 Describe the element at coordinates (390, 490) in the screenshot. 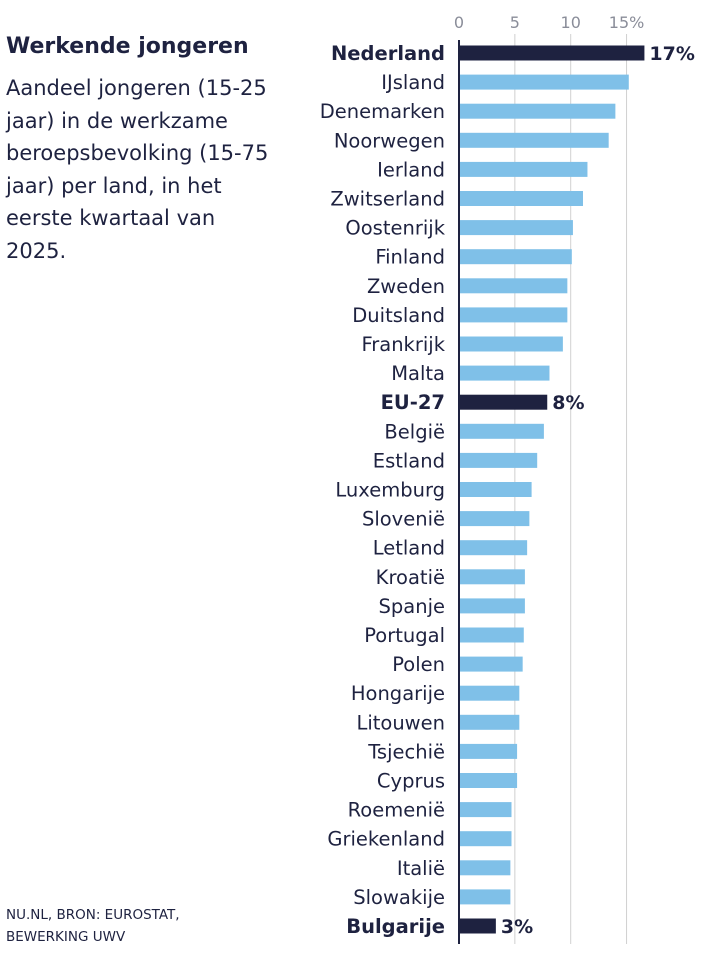

I see `category-label: Luxemburg` at that location.